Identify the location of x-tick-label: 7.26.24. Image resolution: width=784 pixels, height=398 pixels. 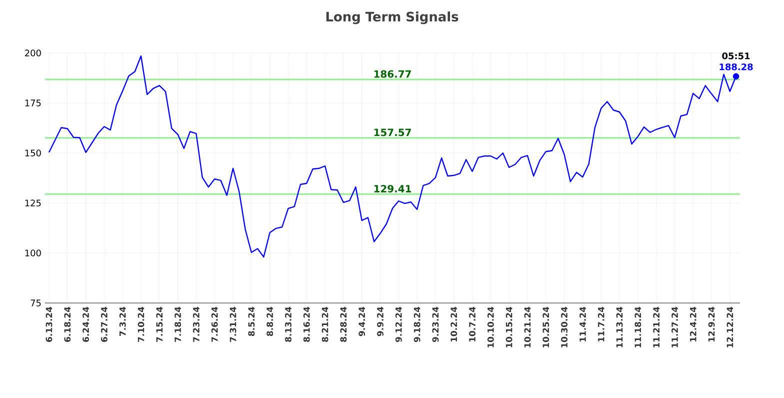
(214, 324).